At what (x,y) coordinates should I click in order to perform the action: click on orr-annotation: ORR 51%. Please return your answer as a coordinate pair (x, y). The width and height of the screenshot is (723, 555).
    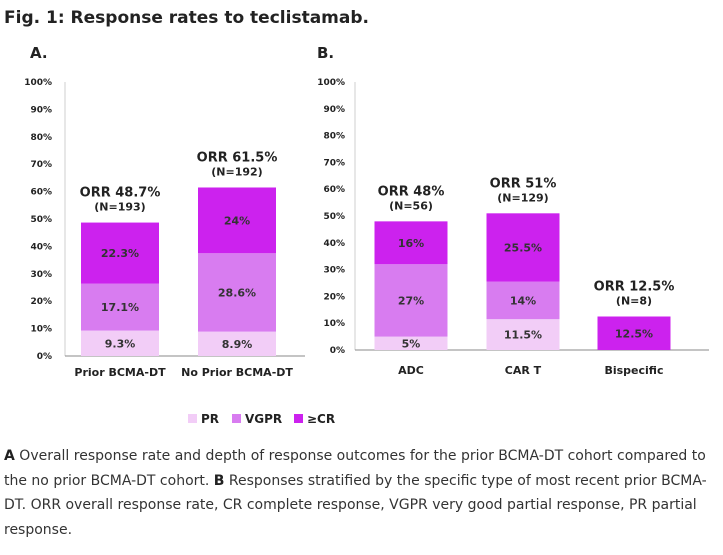
    Looking at the image, I should click on (523, 183).